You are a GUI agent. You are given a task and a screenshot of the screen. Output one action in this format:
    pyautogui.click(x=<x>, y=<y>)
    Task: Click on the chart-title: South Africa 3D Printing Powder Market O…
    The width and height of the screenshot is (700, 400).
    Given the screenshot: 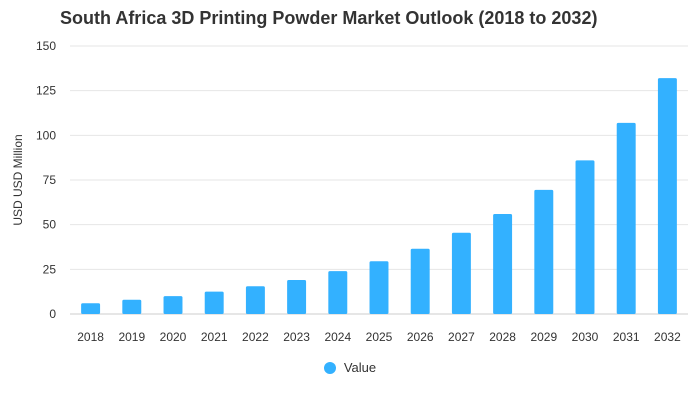 What is the action you would take?
    pyautogui.click(x=329, y=18)
    